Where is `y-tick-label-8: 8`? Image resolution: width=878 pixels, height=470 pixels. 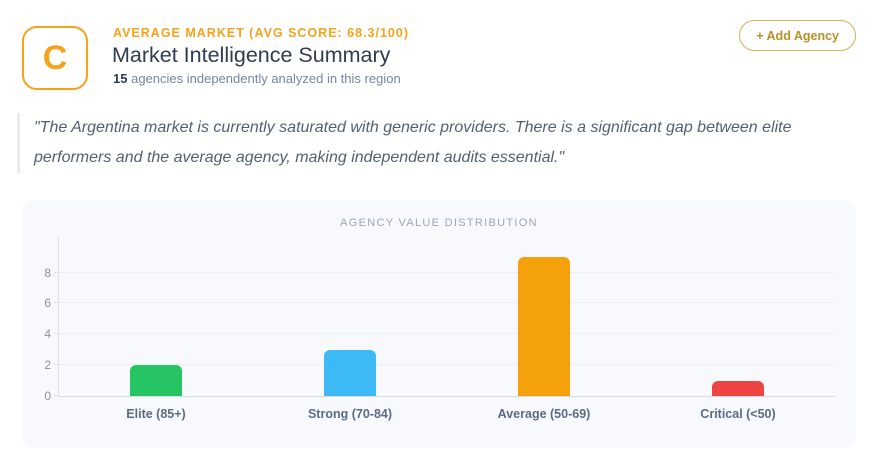 y-tick-label-8: 8 is located at coordinates (47, 272).